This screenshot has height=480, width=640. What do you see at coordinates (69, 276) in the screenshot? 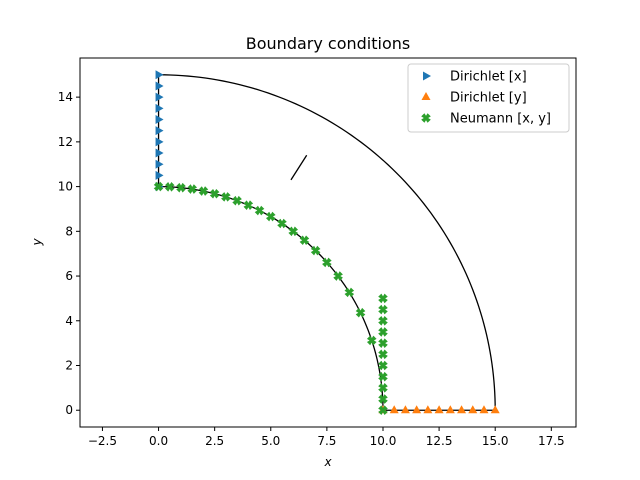
I see `y-tick-label: 6` at bounding box center [69, 276].